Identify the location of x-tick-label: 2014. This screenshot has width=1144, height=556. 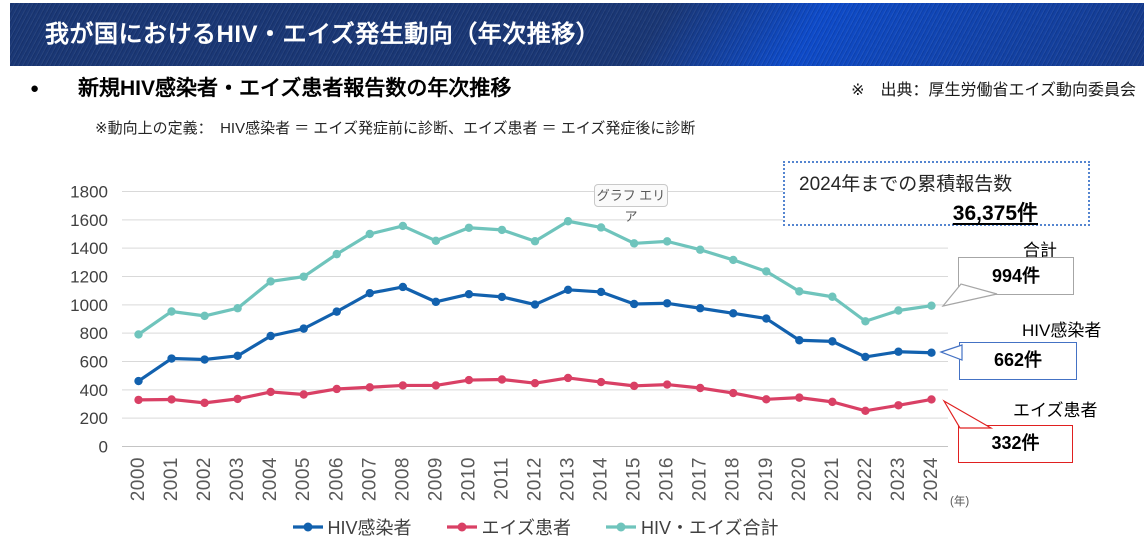
(601, 479).